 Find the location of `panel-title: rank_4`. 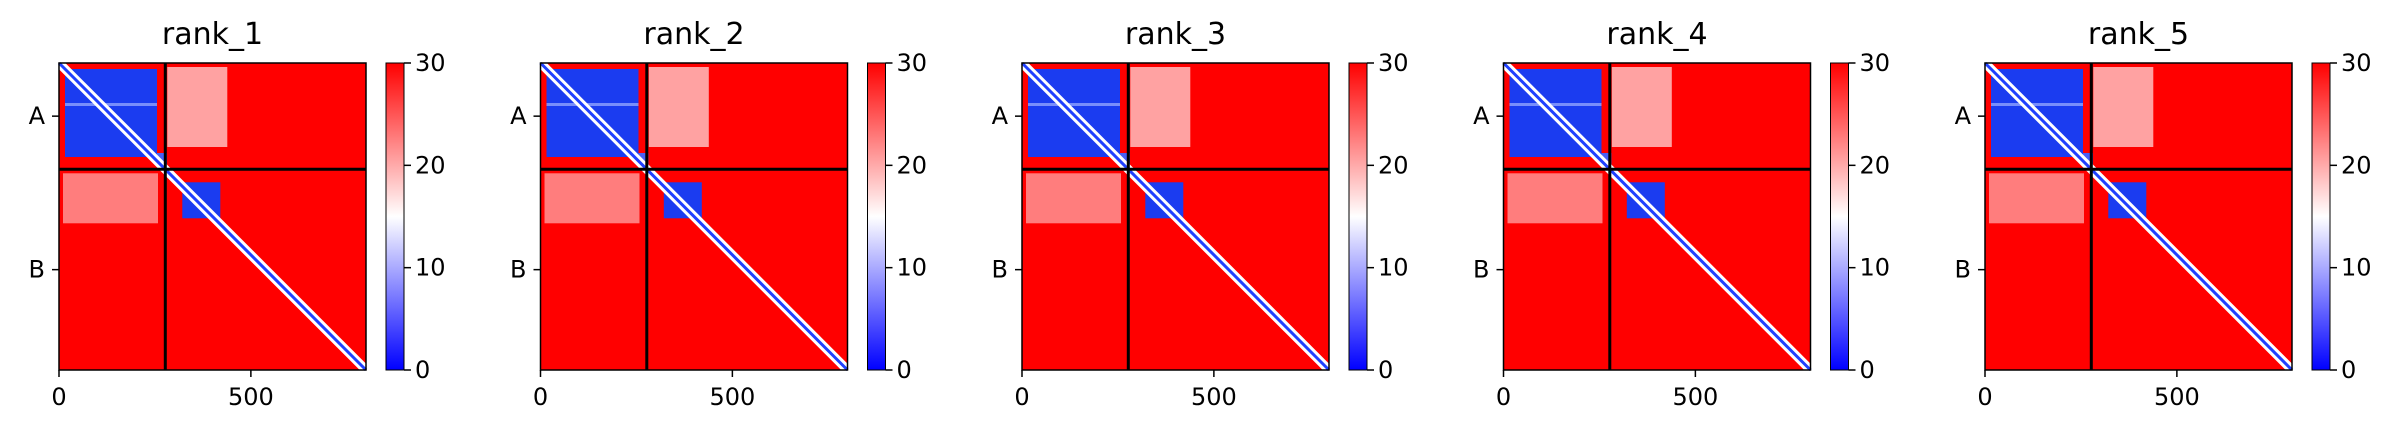

panel-title: rank_4 is located at coordinates (1656, 34).